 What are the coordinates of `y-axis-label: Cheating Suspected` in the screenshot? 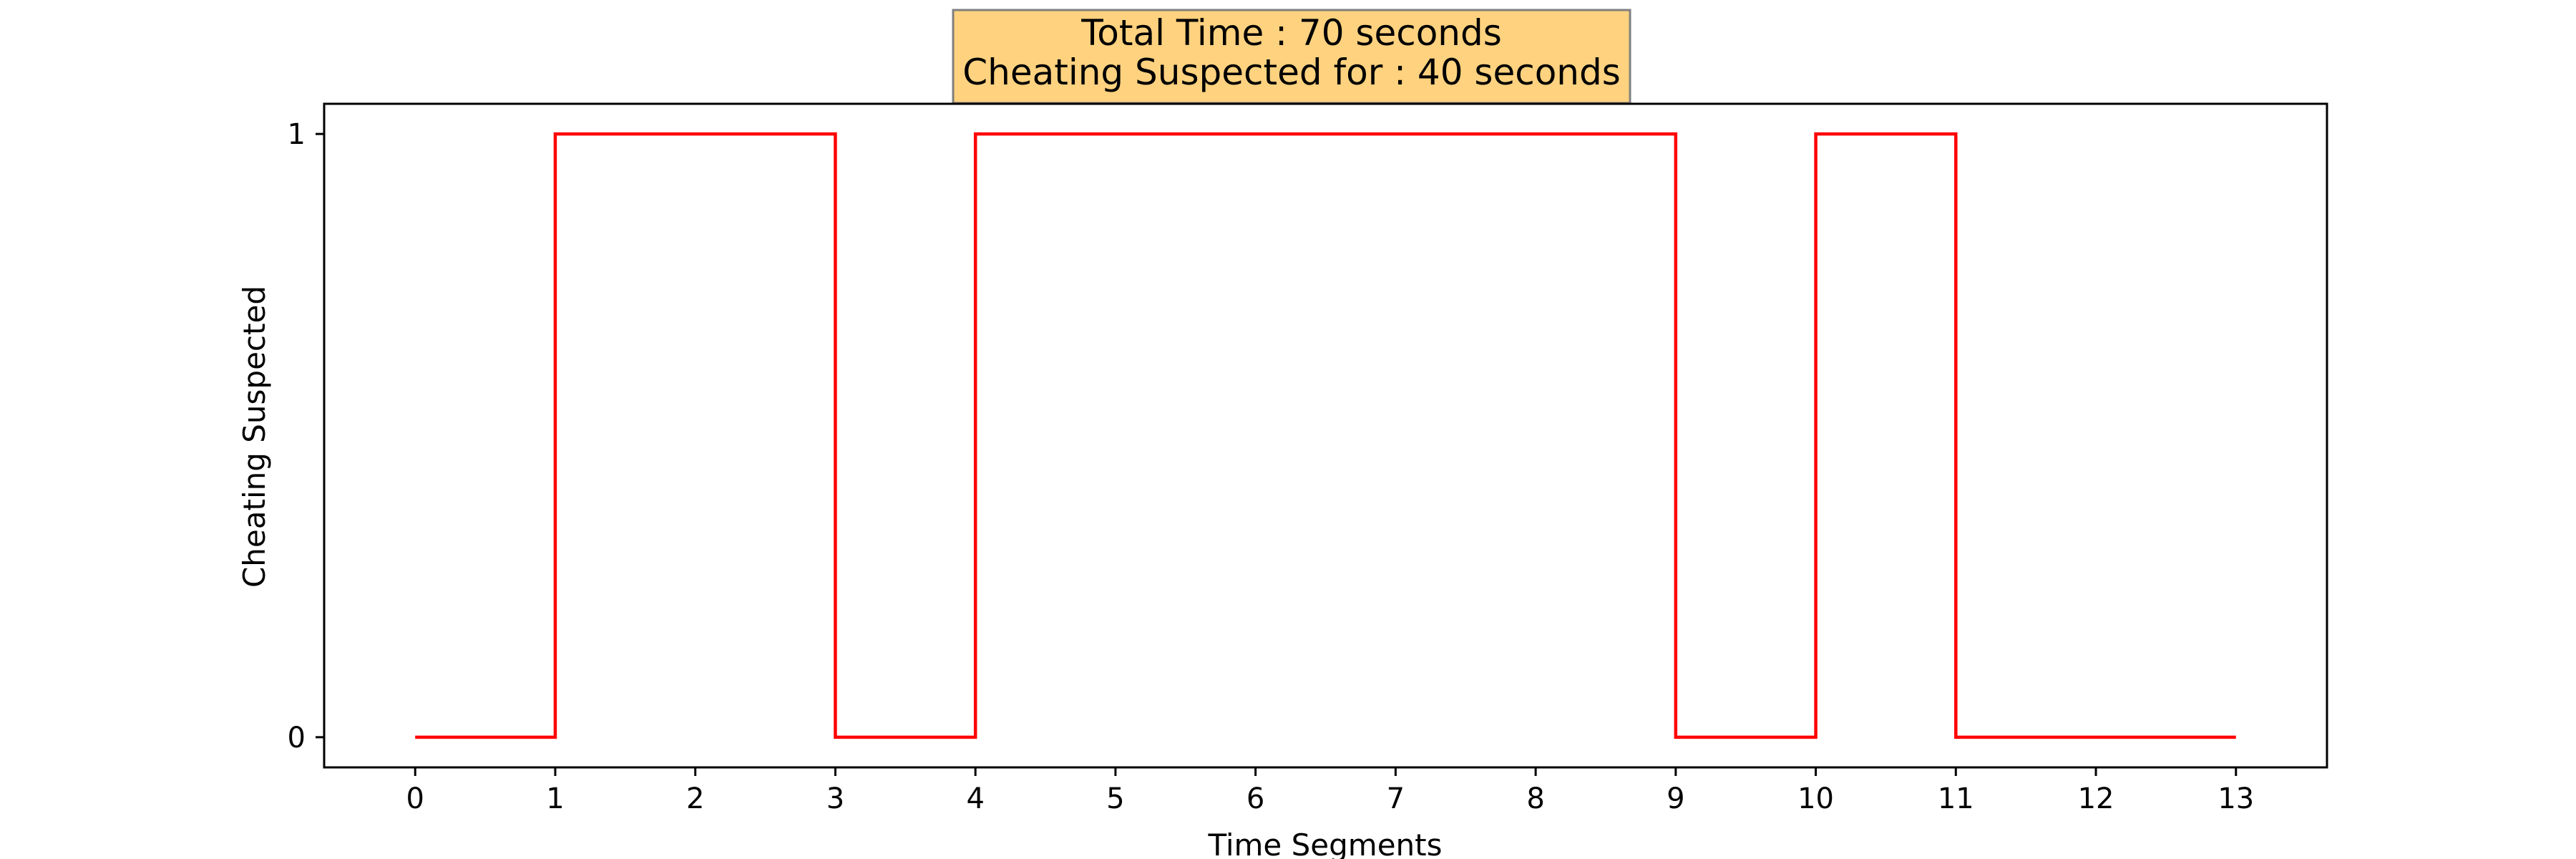 It's located at (254, 437).